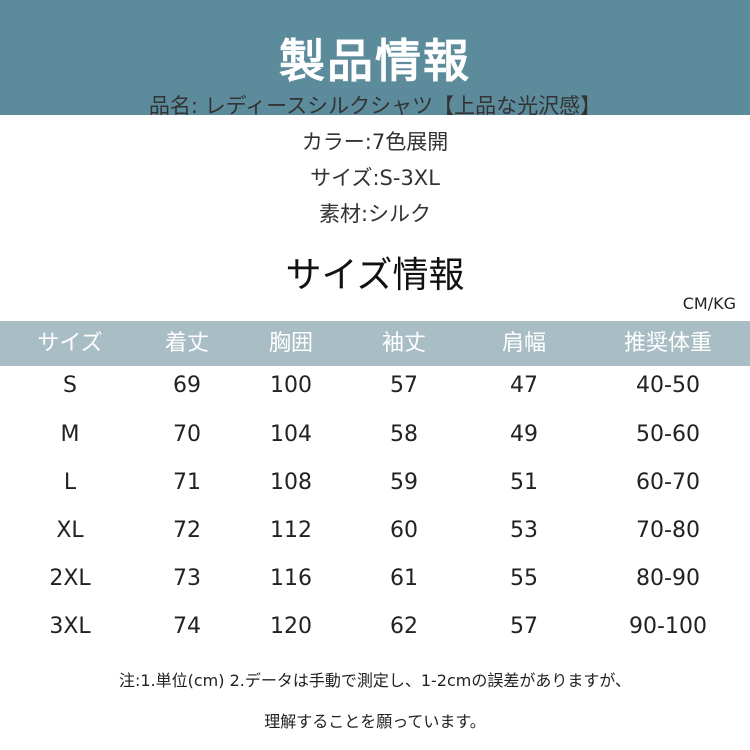  I want to click on cell-sleeve: 60, so click(404, 530).